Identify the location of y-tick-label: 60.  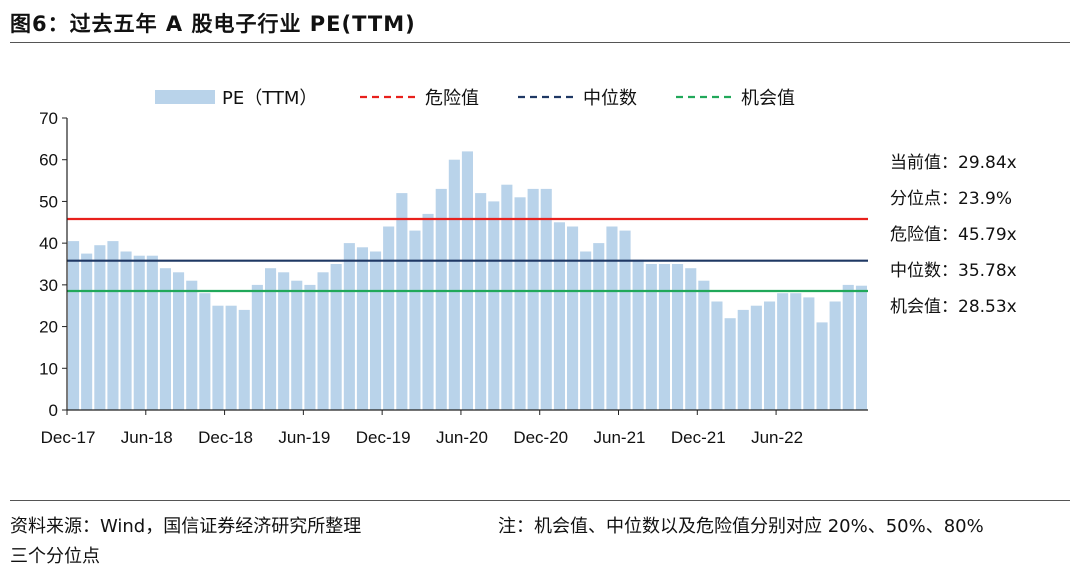
(48, 160).